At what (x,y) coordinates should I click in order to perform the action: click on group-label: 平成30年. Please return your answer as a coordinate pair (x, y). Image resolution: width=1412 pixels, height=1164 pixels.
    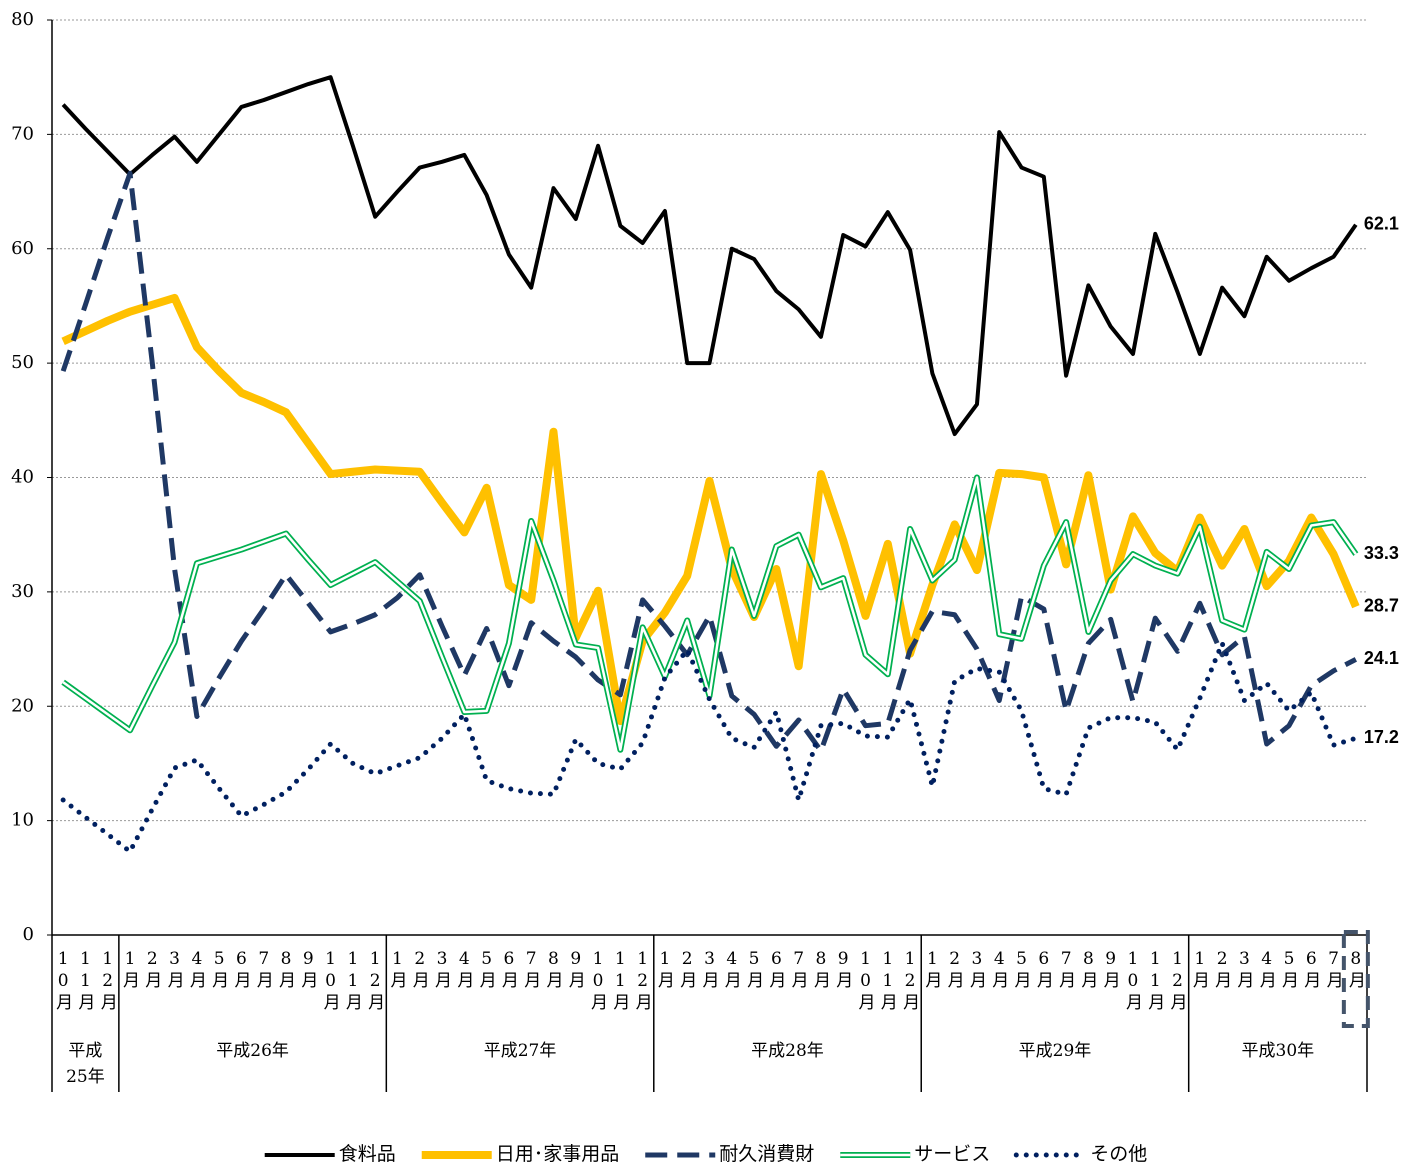
    Looking at the image, I should click on (1278, 1051).